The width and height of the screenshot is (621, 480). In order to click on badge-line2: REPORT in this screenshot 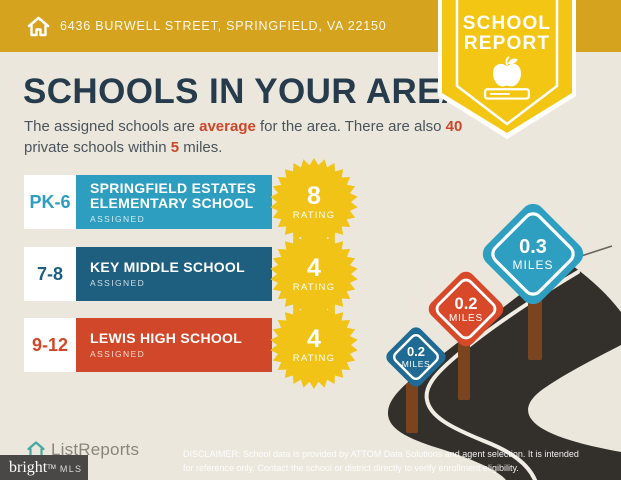, I will do `click(507, 43)`.